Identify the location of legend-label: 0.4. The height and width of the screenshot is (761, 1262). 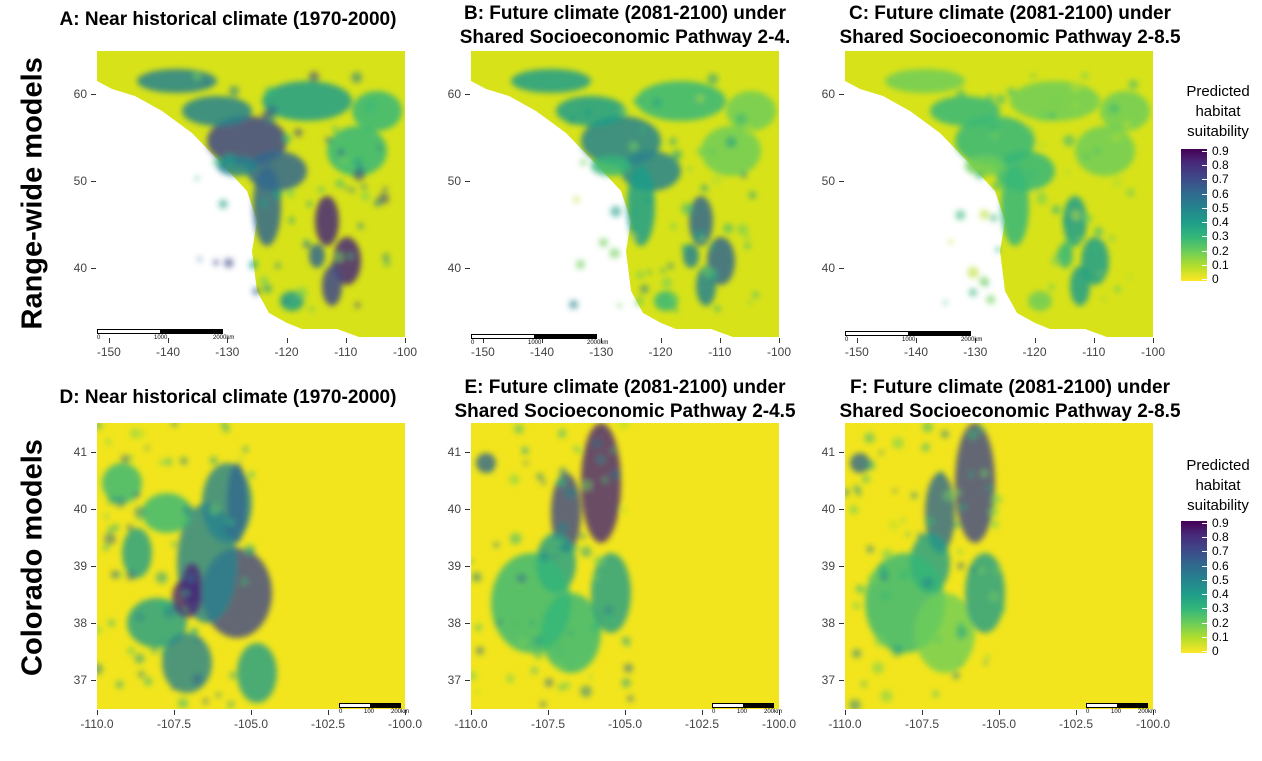
(1220, 594).